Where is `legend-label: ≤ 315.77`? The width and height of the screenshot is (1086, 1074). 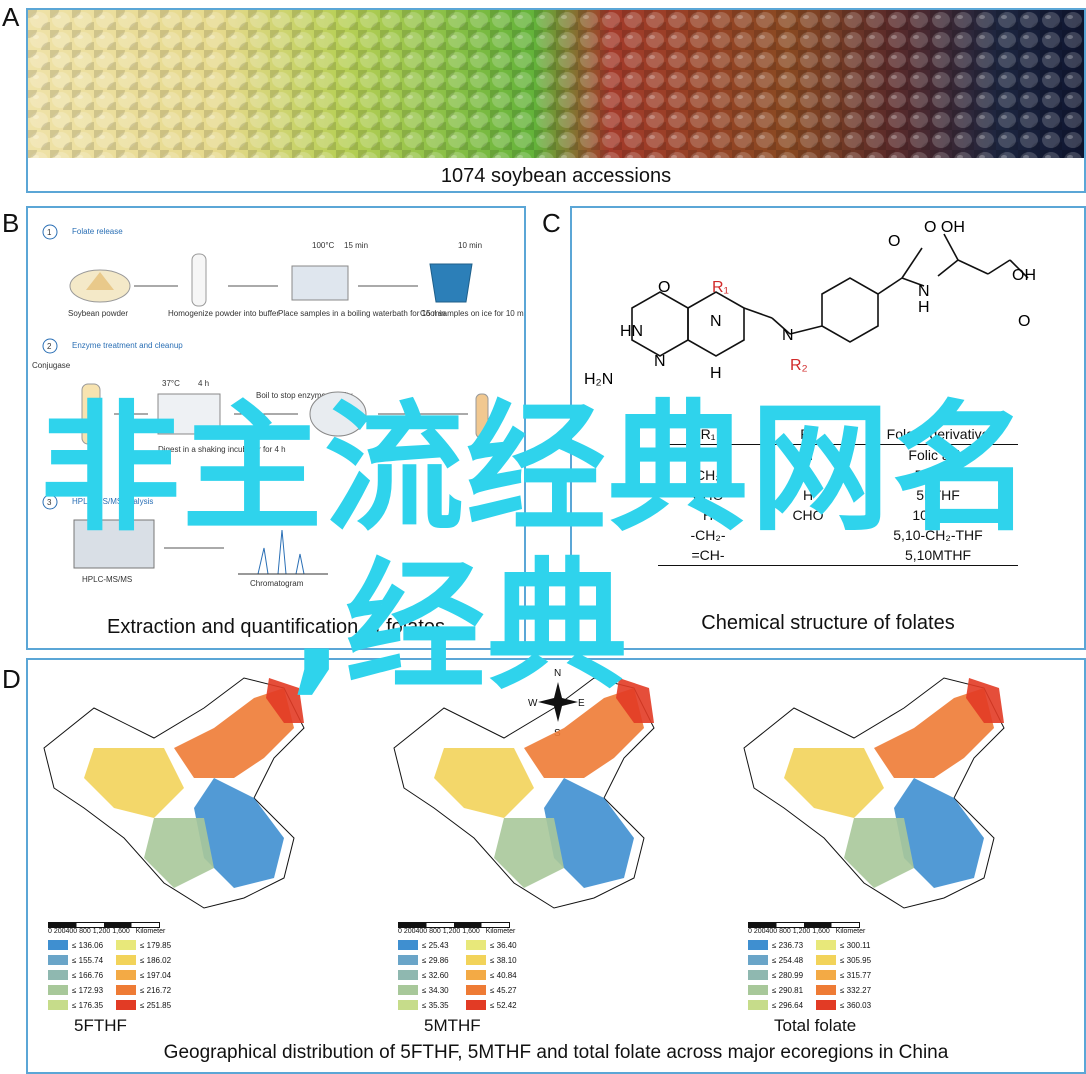 legend-label: ≤ 315.77 is located at coordinates (856, 975).